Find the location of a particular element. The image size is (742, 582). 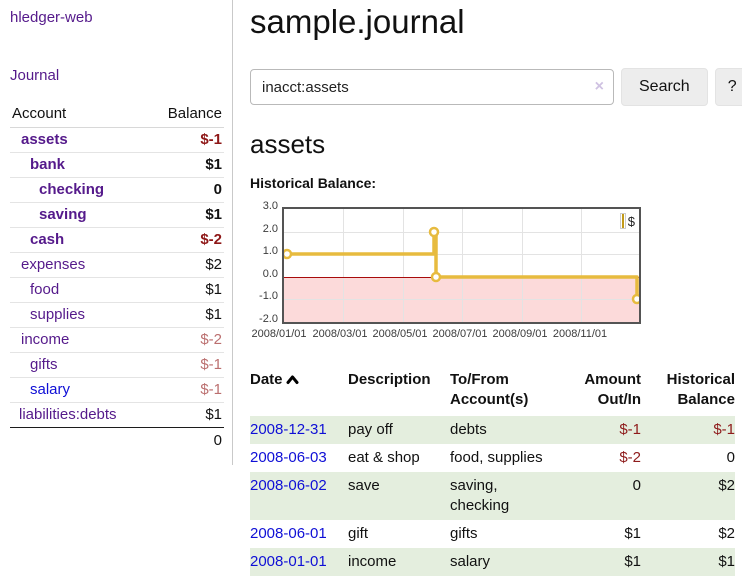

column-header-date: Date is located at coordinates (299, 391).